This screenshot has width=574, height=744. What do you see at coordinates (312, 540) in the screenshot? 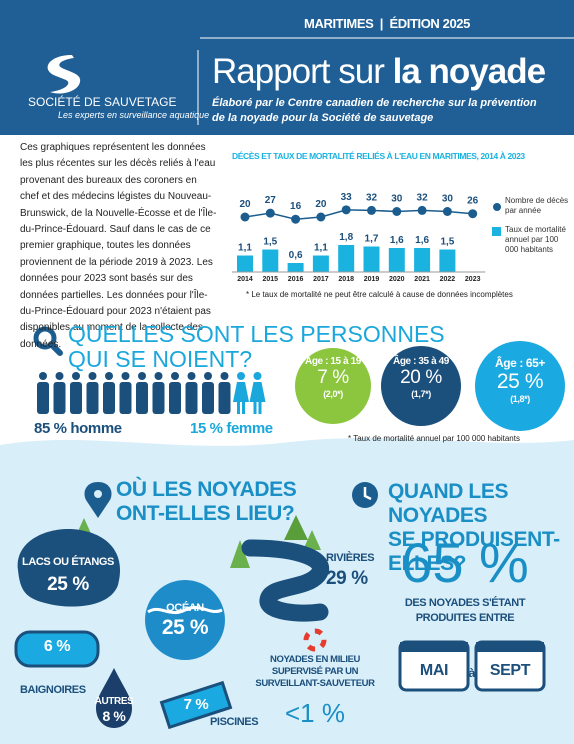
I see `tree` at bounding box center [312, 540].